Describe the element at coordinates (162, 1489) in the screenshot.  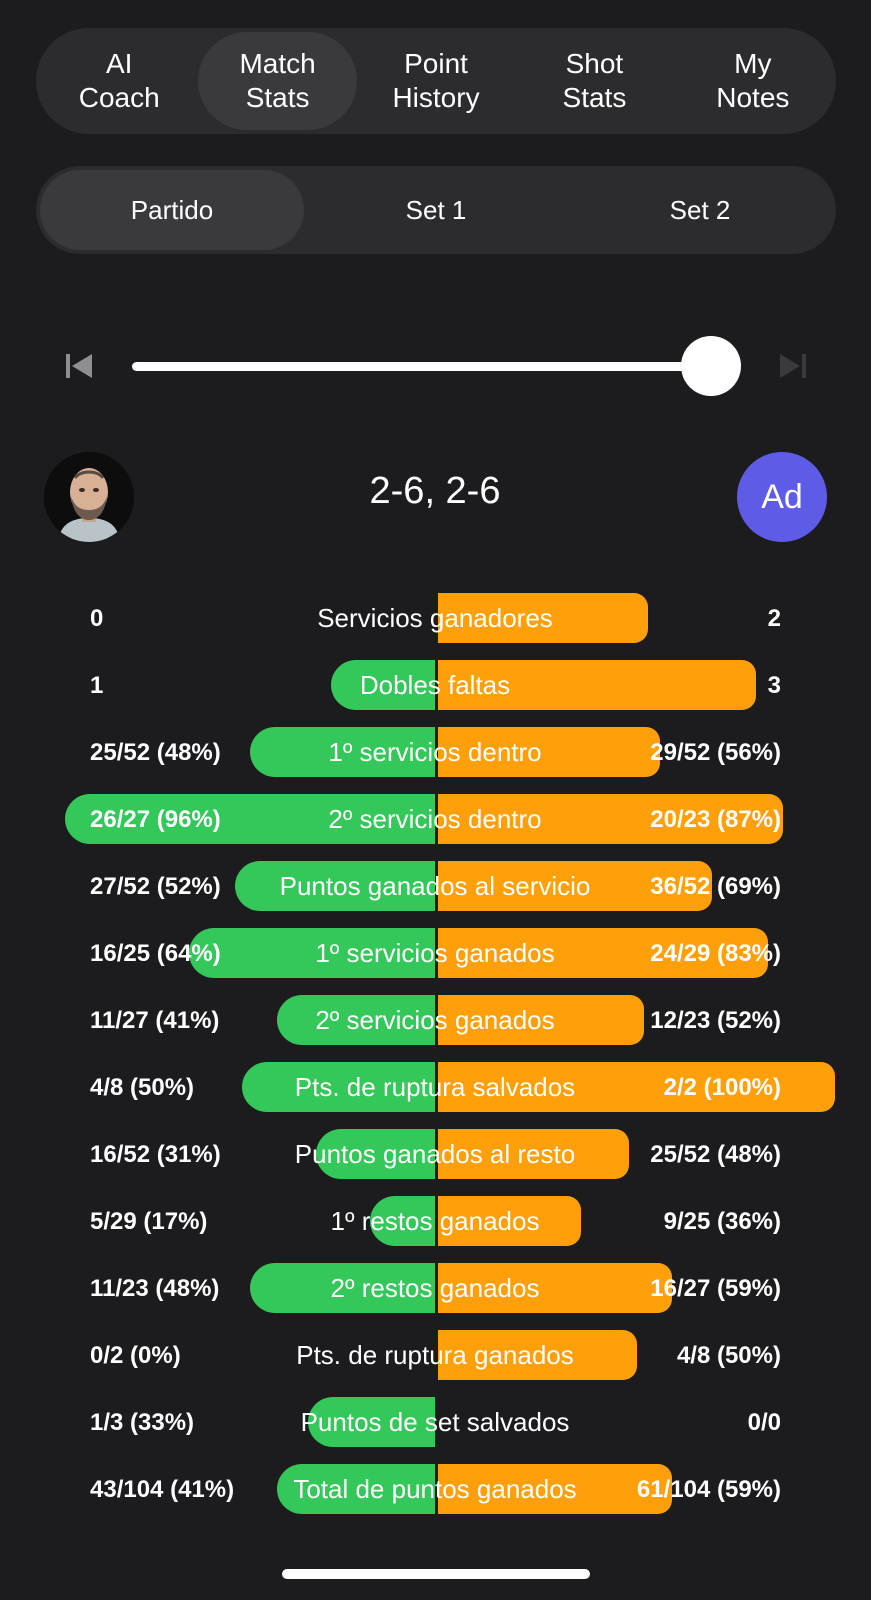
I see `player-stat-value: 43/104 (41%)` at that location.